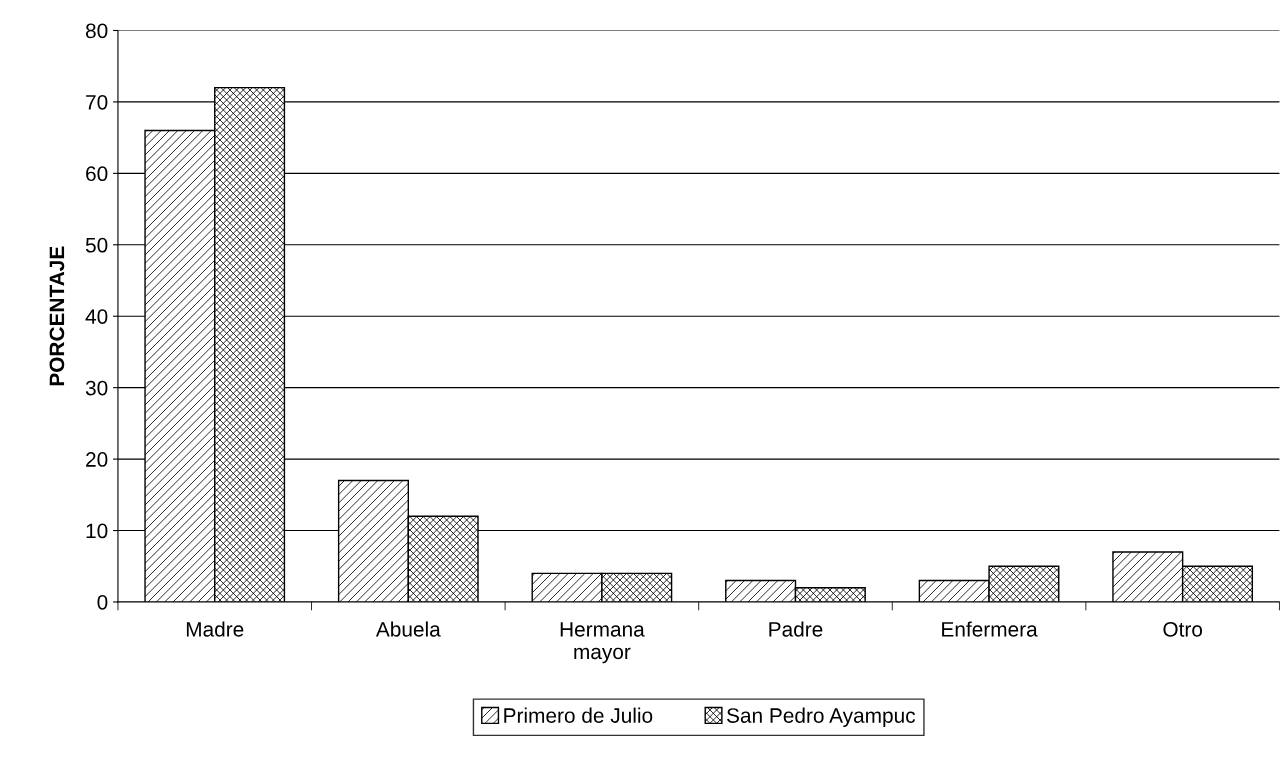  Describe the element at coordinates (408, 629) in the screenshot. I see `x-tick-label: Abuela` at that location.